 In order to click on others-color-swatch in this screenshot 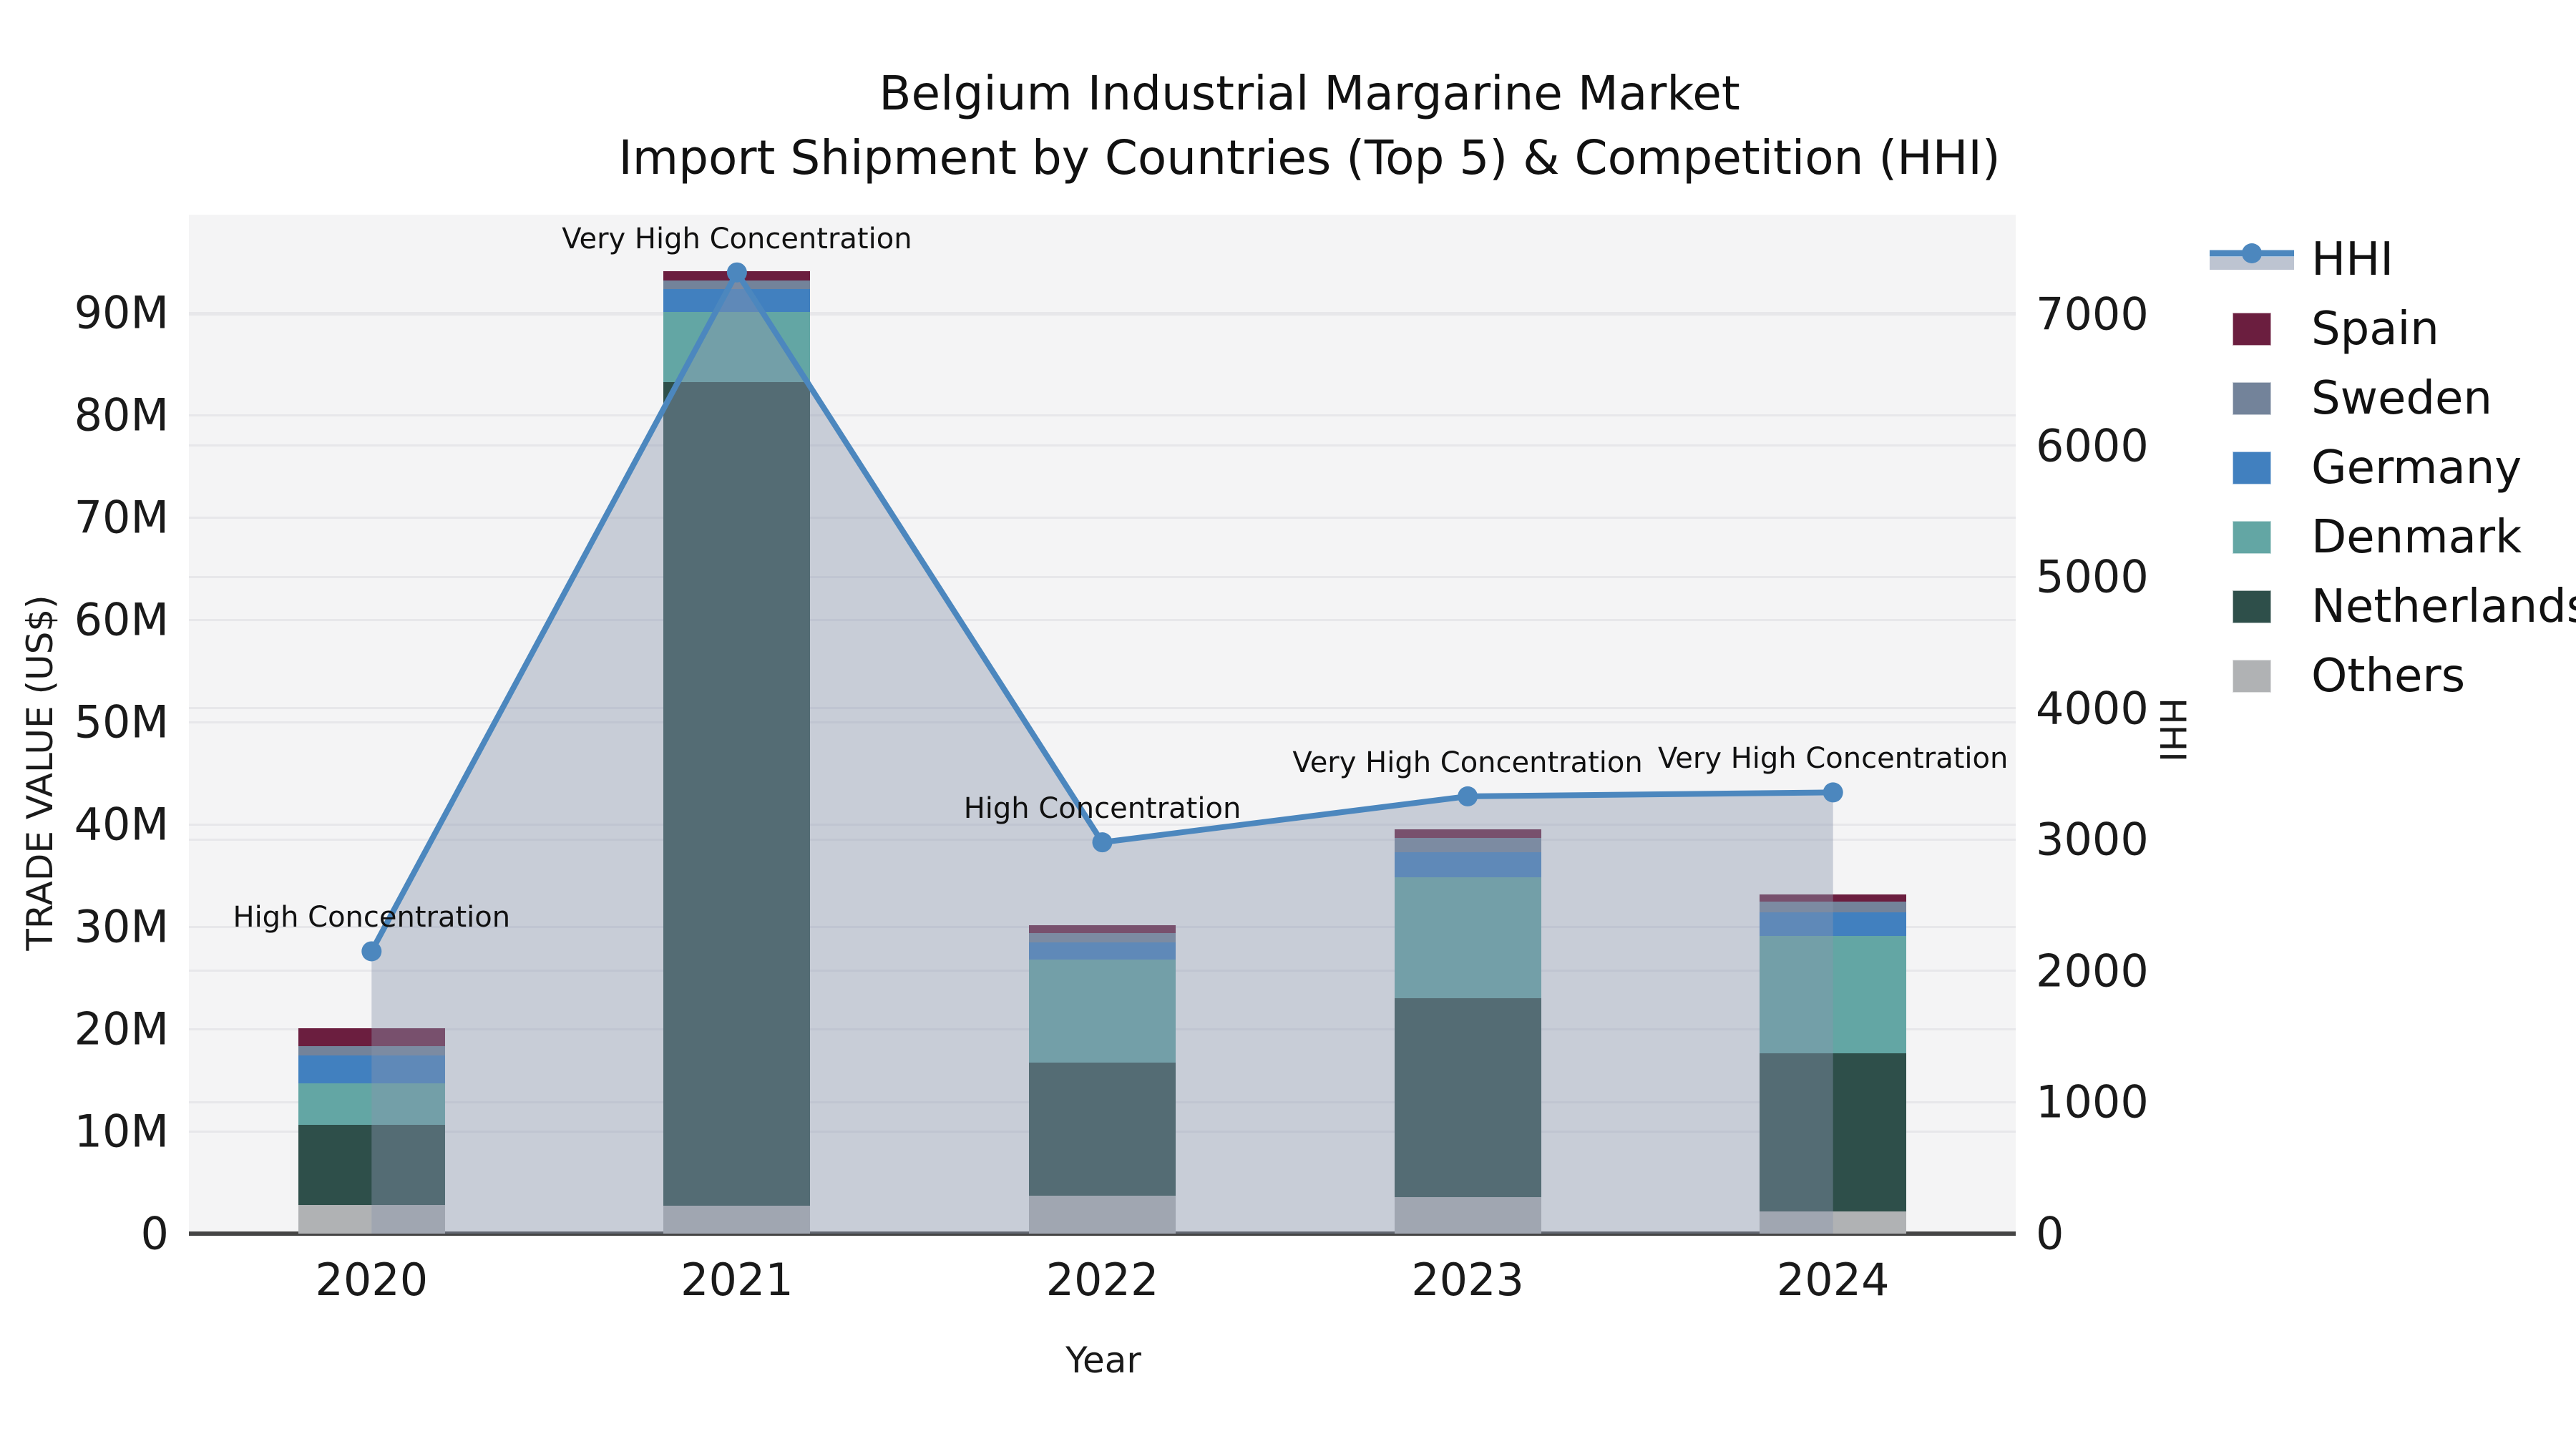, I will do `click(2252, 676)`.